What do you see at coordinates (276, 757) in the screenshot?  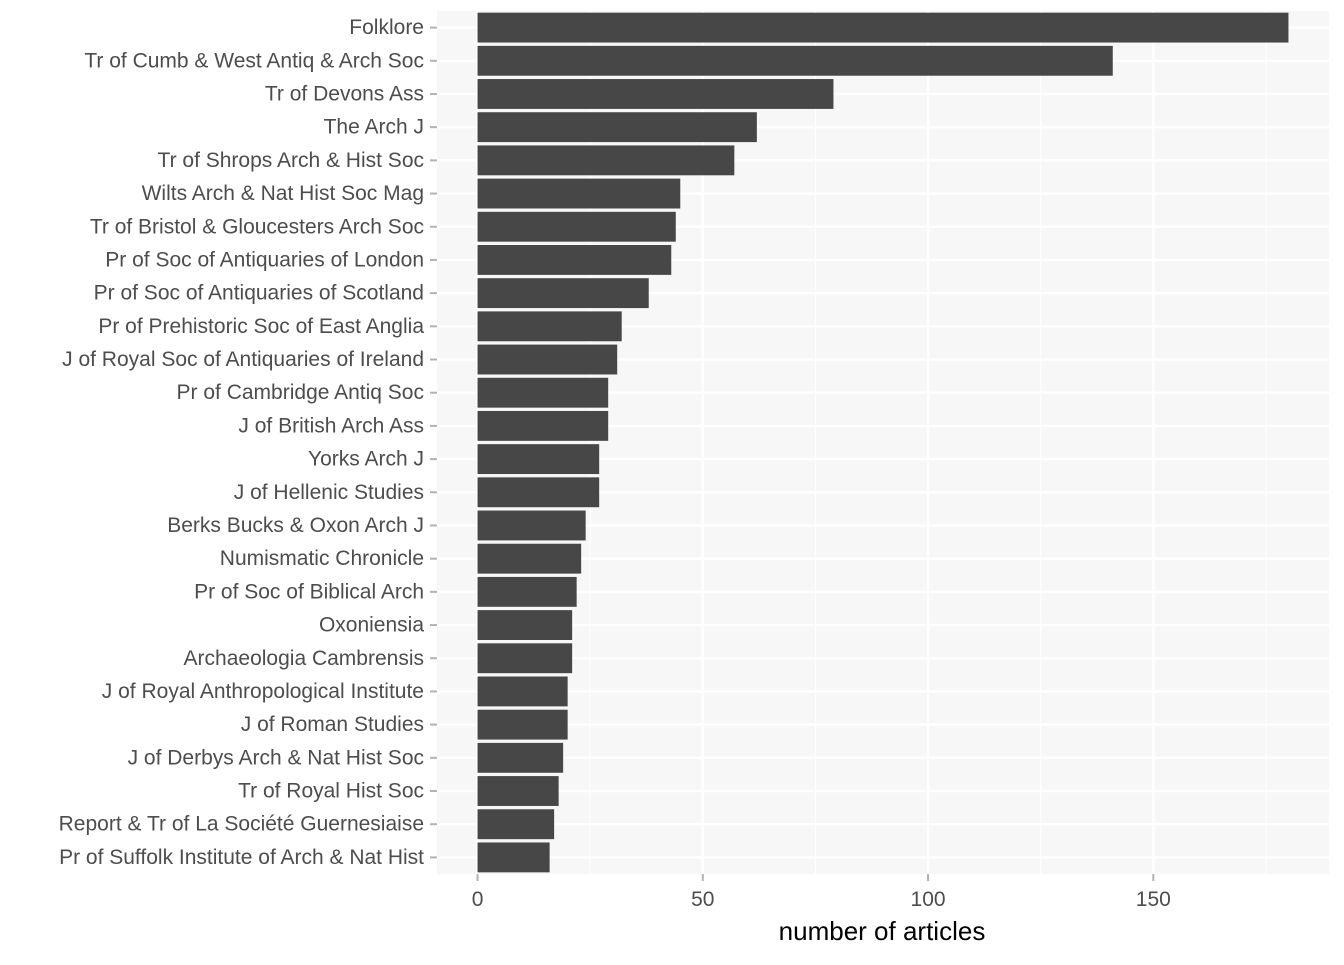 I see `y-tick-label: J of Derbys Arch & Nat Hist Soc` at bounding box center [276, 757].